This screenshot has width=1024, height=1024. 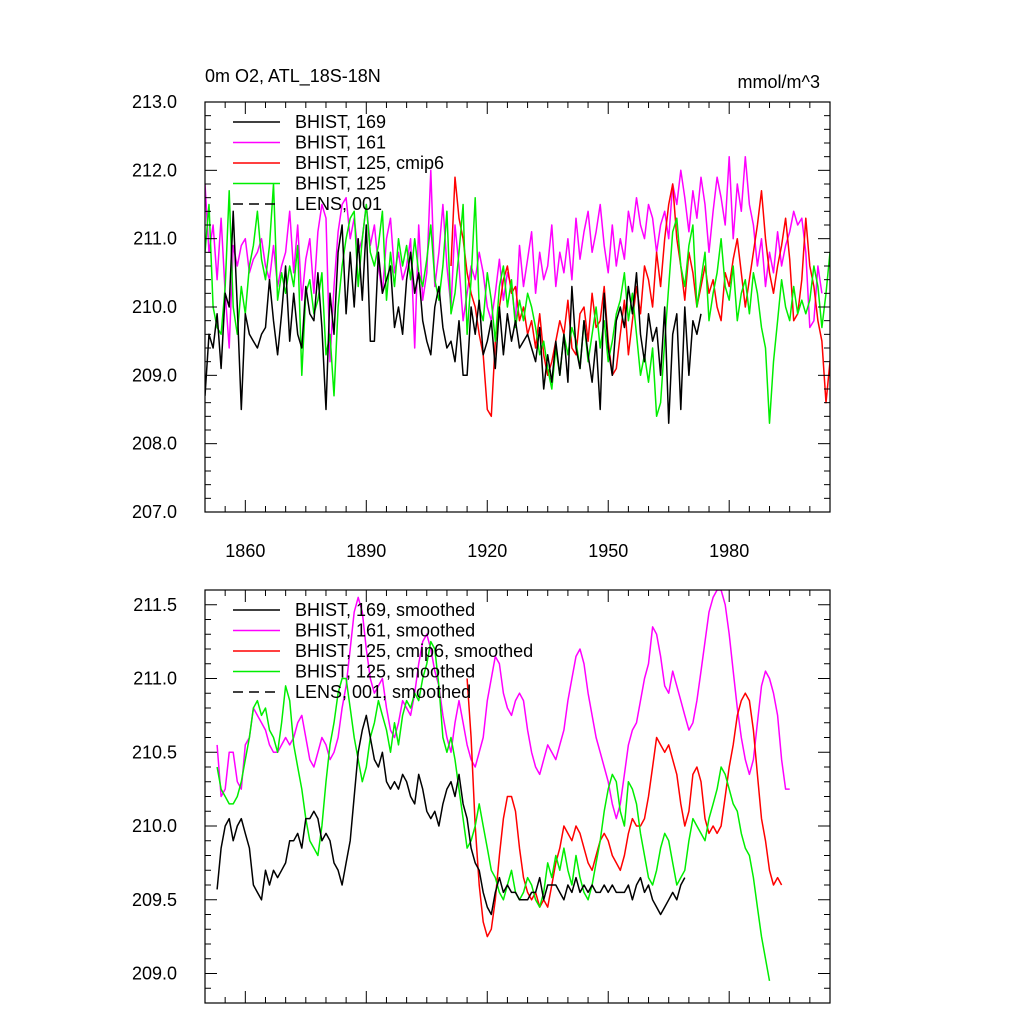 I want to click on legend-label-5: LENS, 001, smoothed, so click(x=383, y=692).